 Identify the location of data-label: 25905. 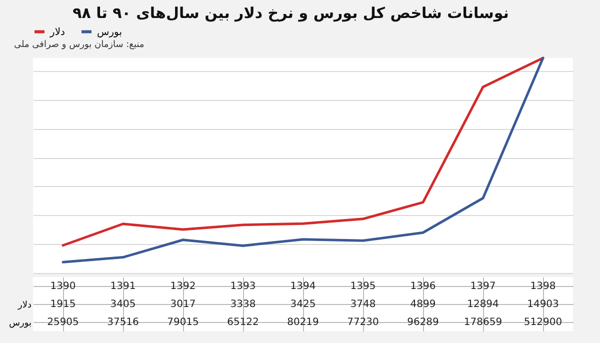
(63, 322).